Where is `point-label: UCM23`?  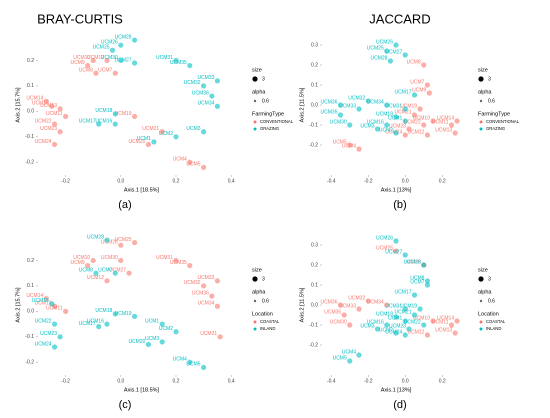 point-label: UCM23 is located at coordinates (48, 129).